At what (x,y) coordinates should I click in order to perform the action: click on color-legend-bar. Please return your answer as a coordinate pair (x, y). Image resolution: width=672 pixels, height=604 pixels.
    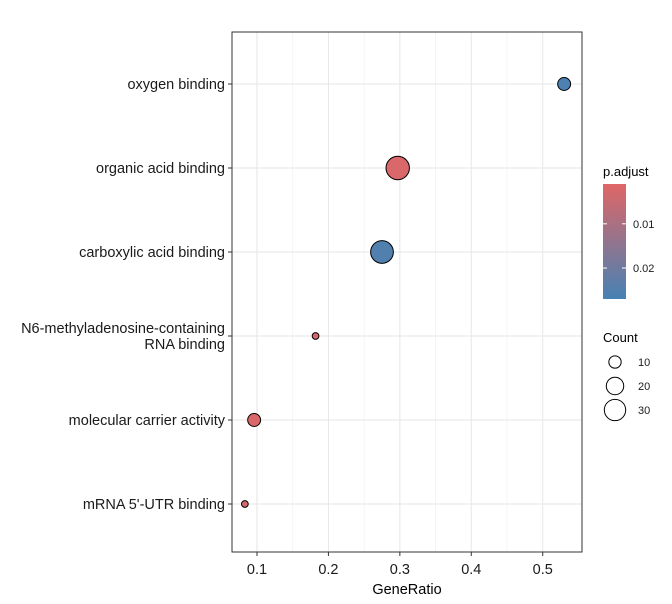
    Looking at the image, I should click on (614, 241).